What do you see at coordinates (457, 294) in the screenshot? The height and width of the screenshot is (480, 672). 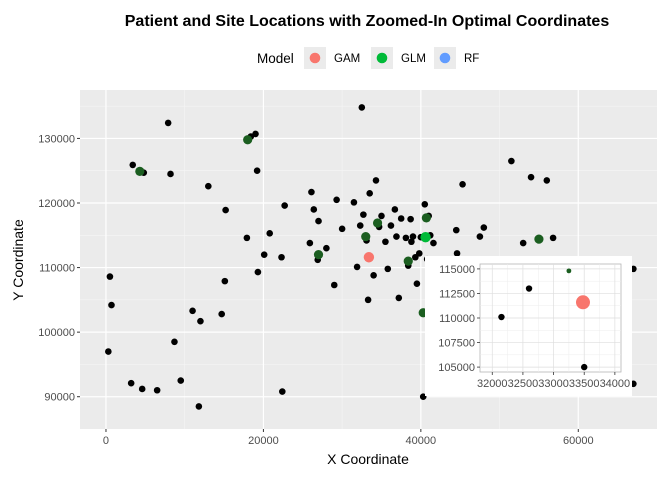 I see `inset-y-tick-label: 112500` at bounding box center [457, 294].